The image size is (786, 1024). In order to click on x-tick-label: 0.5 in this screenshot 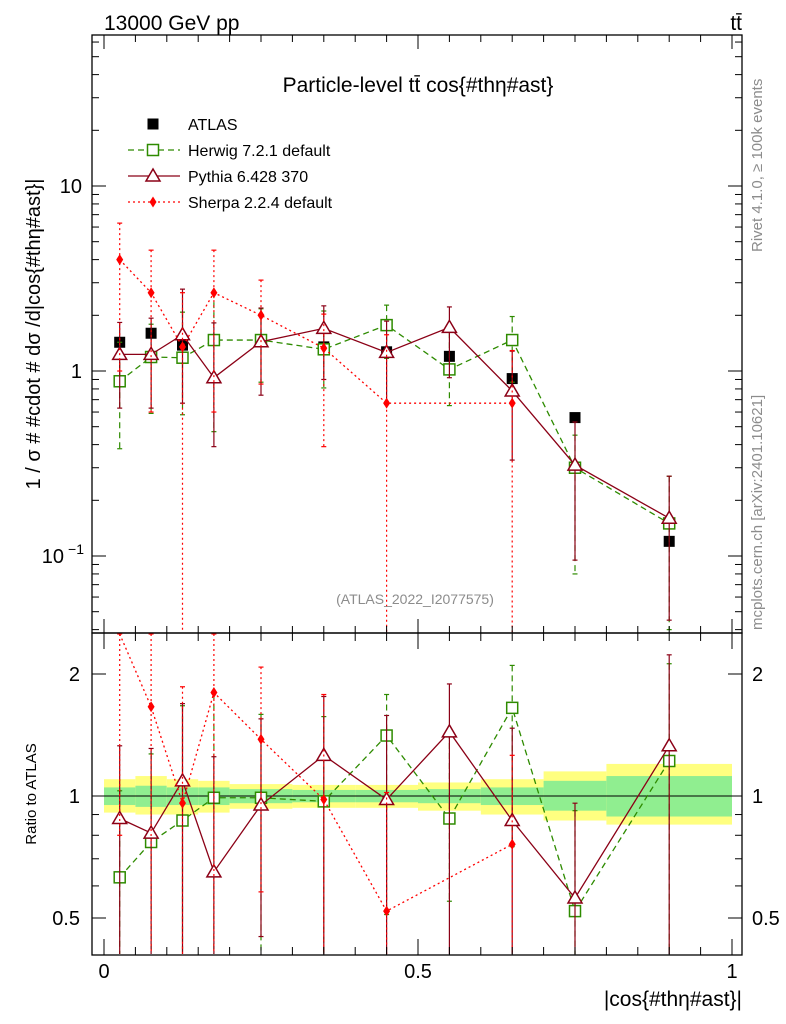, I will do `click(418, 972)`.